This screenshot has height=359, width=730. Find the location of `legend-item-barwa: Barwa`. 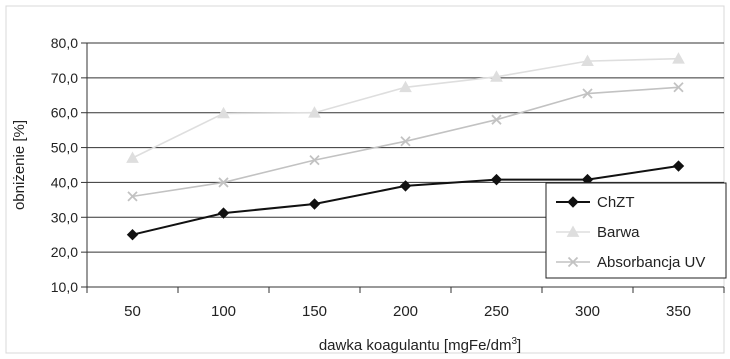

legend-item-barwa: Barwa is located at coordinates (598, 232).